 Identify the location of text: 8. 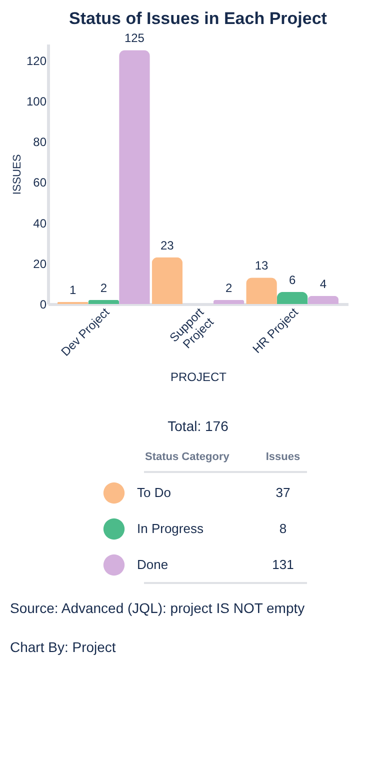
(283, 528).